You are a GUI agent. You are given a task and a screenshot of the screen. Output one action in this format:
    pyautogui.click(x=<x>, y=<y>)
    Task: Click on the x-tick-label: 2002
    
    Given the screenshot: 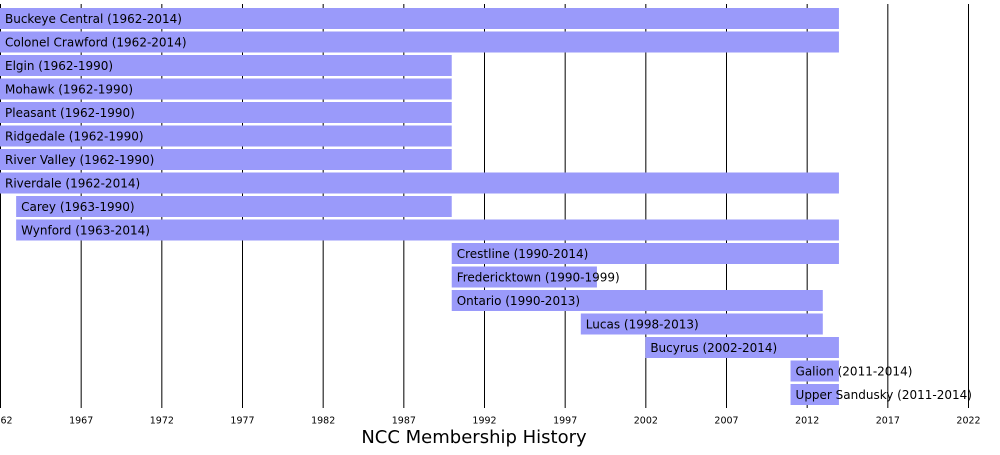 What is the action you would take?
    pyautogui.click(x=646, y=421)
    